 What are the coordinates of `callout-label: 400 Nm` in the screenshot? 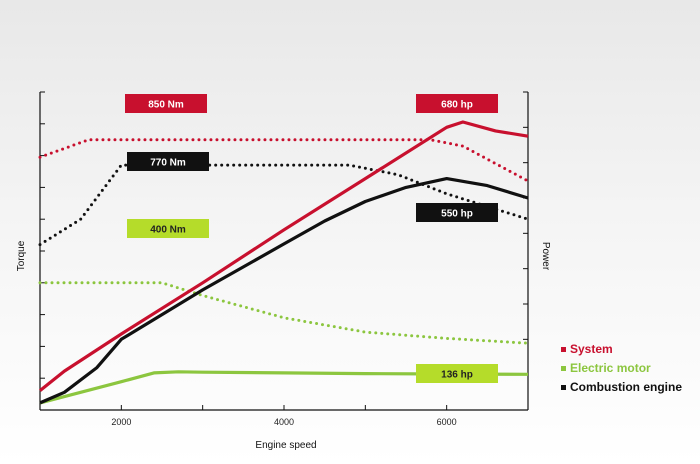 It's located at (168, 230).